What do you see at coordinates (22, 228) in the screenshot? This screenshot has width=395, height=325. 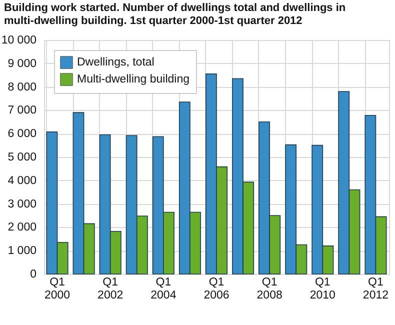 I see `y-tick-label: 2 000` at bounding box center [22, 228].